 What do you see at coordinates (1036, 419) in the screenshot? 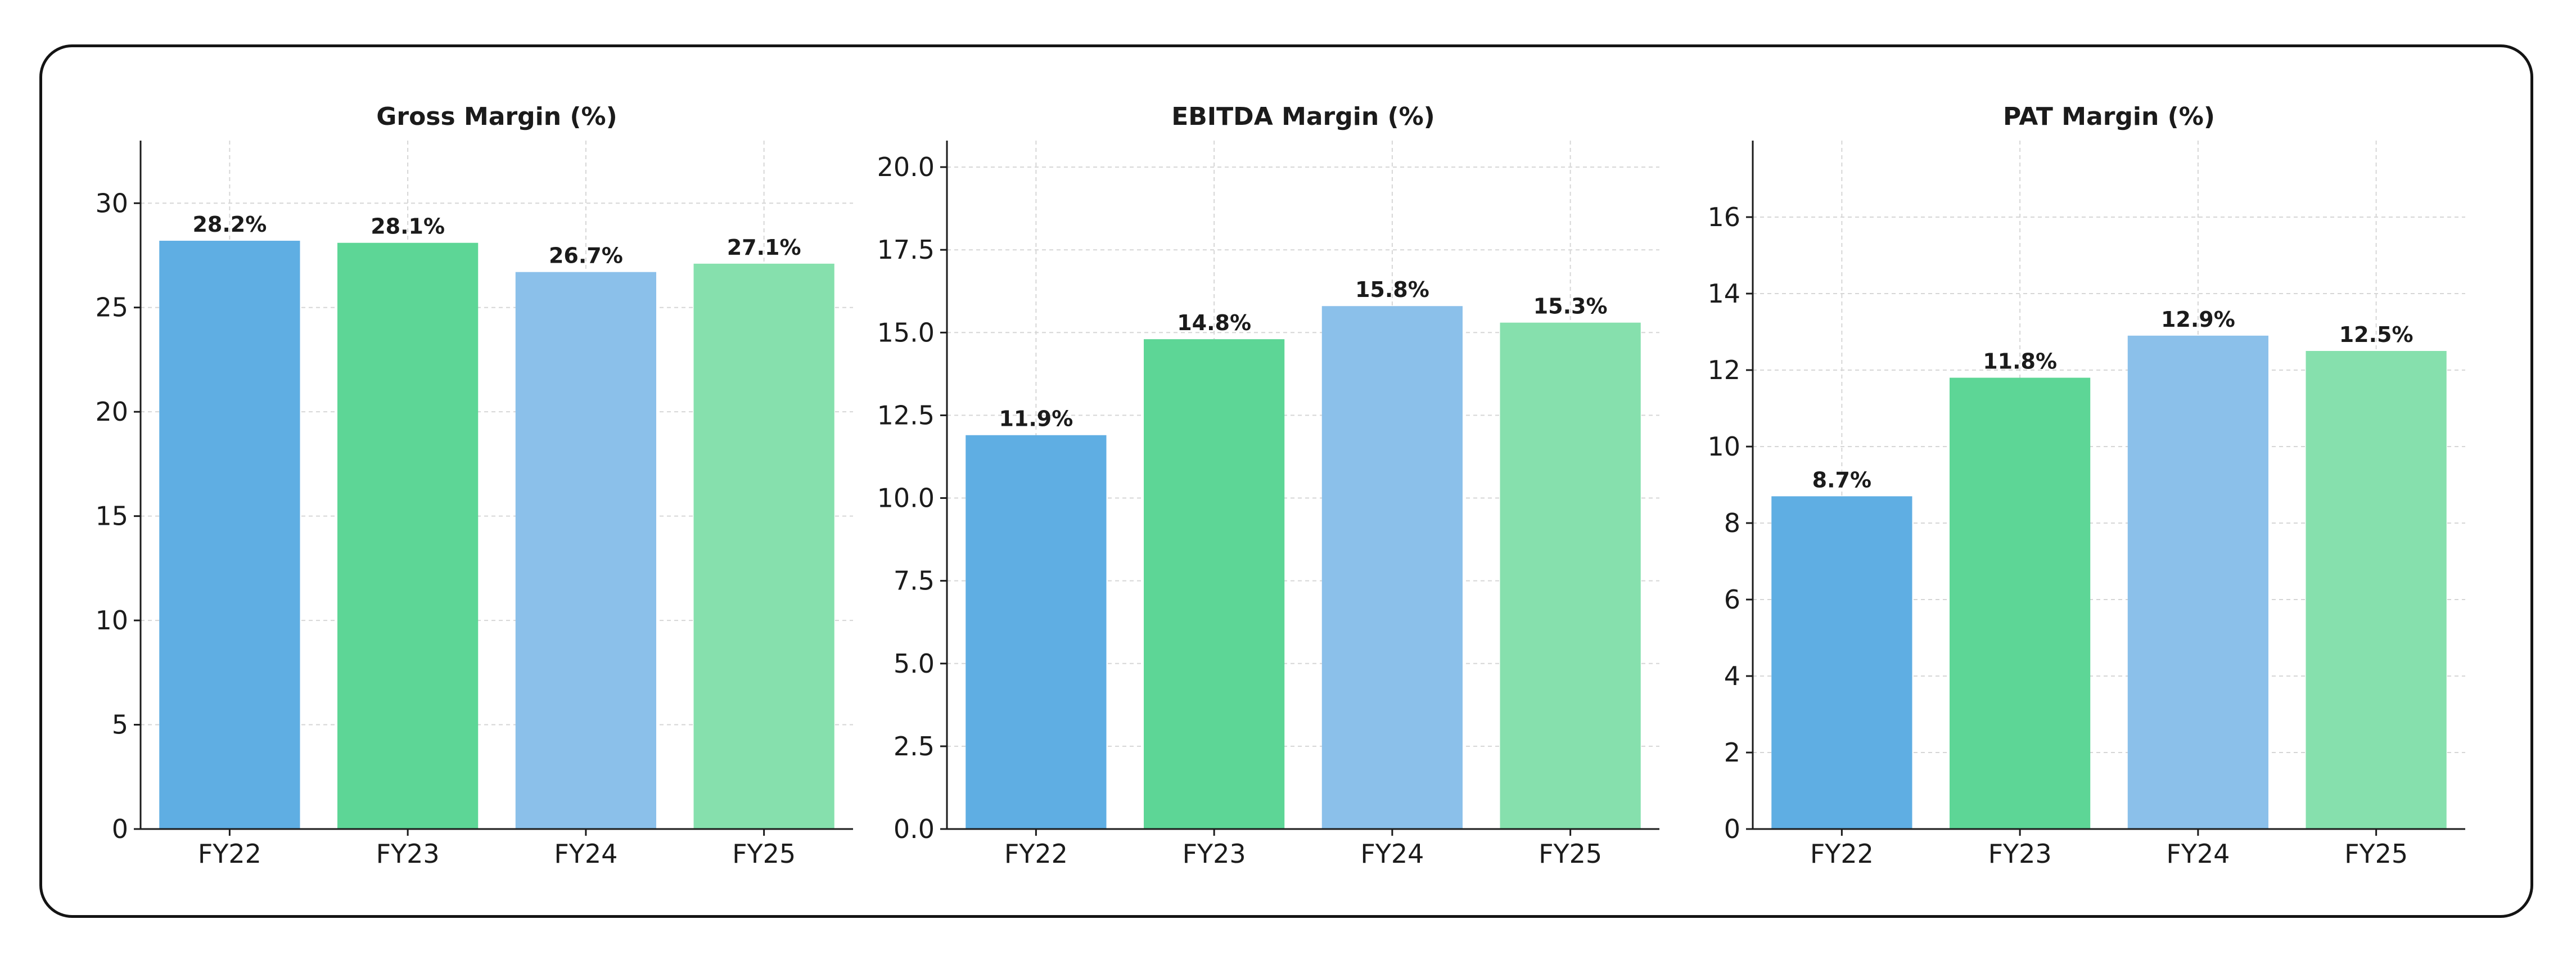
I see `data-label: 11.9%` at bounding box center [1036, 419].